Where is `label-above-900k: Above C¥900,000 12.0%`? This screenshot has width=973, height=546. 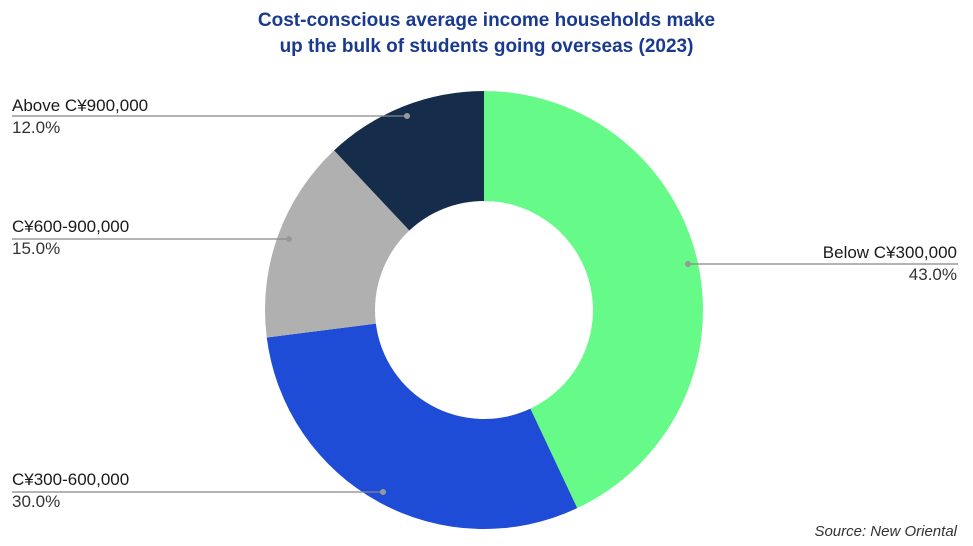 label-above-900k: Above C¥900,000 12.0% is located at coordinates (80, 117).